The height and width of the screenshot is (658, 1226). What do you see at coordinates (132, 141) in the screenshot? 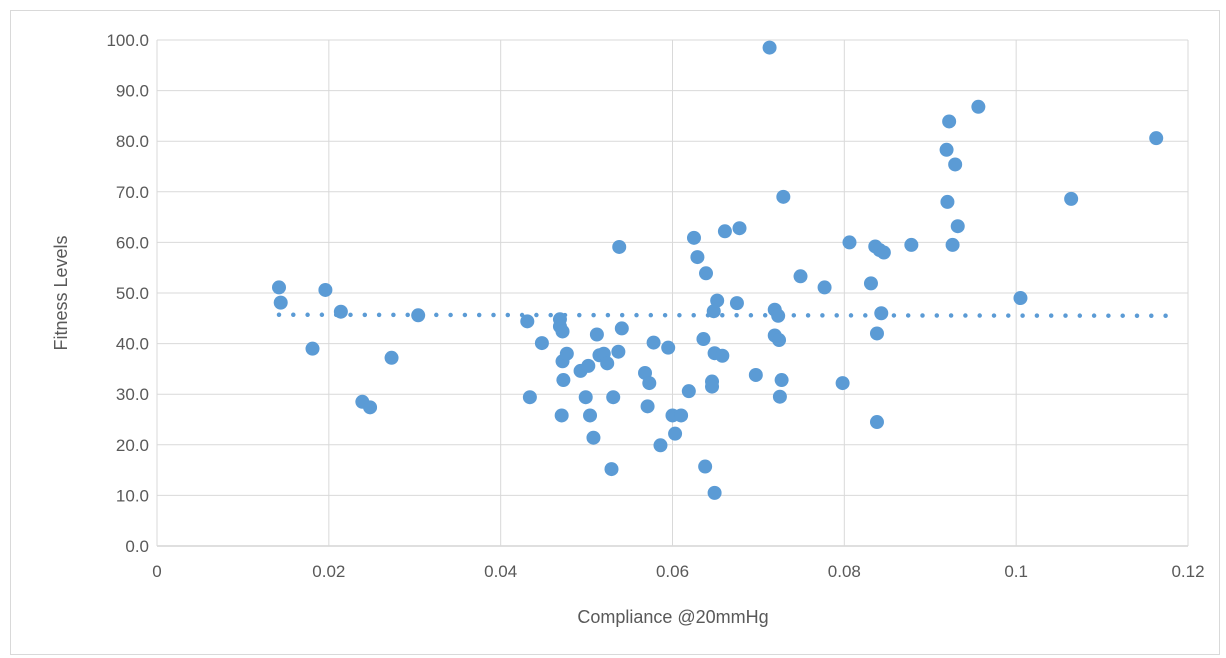
I see `y-tick-label: 80.0` at bounding box center [132, 141].